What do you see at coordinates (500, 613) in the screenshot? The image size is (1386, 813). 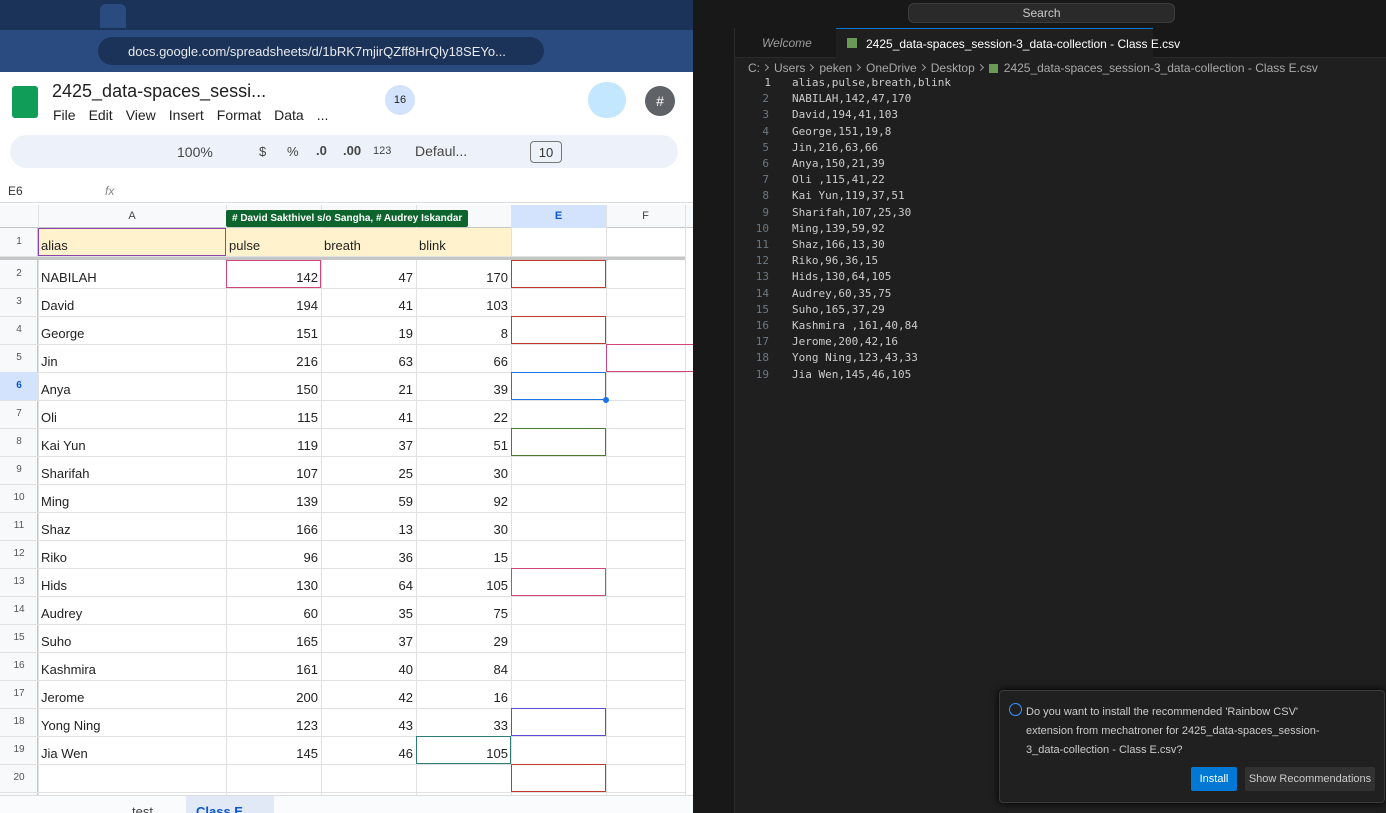 I see `cell: 75` at bounding box center [500, 613].